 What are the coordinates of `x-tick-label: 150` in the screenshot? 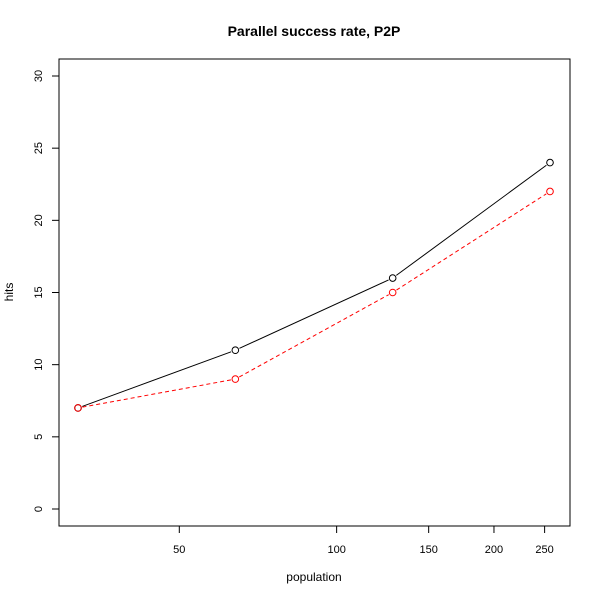 It's located at (428, 550).